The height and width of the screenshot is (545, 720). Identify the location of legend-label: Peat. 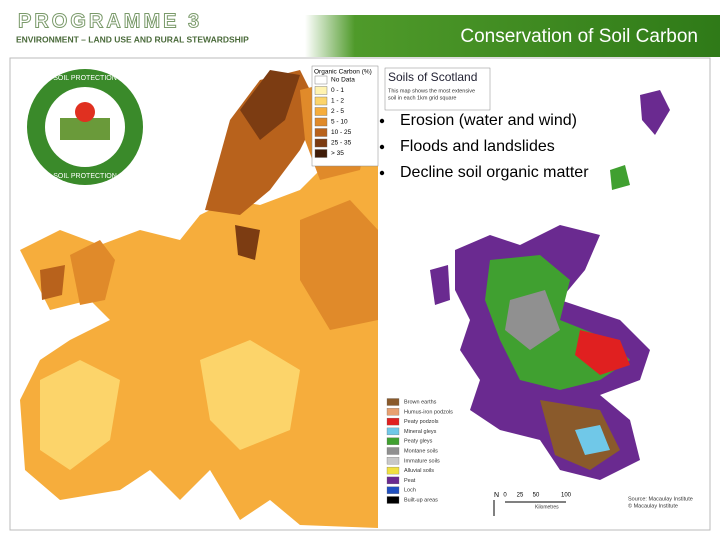
(410, 481).